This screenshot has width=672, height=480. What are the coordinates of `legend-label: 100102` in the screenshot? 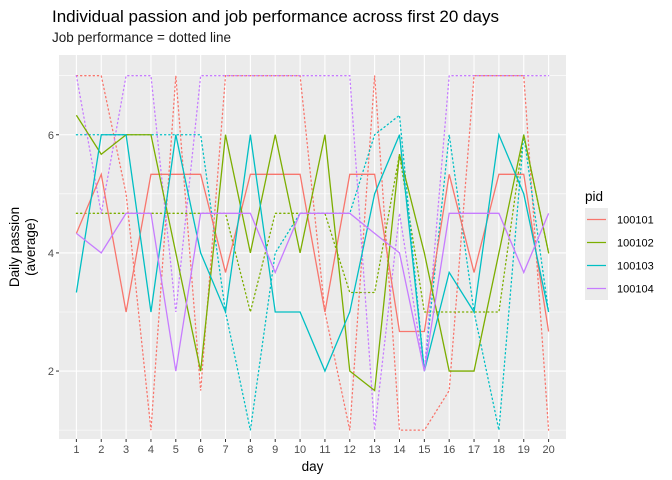 It's located at (635, 244).